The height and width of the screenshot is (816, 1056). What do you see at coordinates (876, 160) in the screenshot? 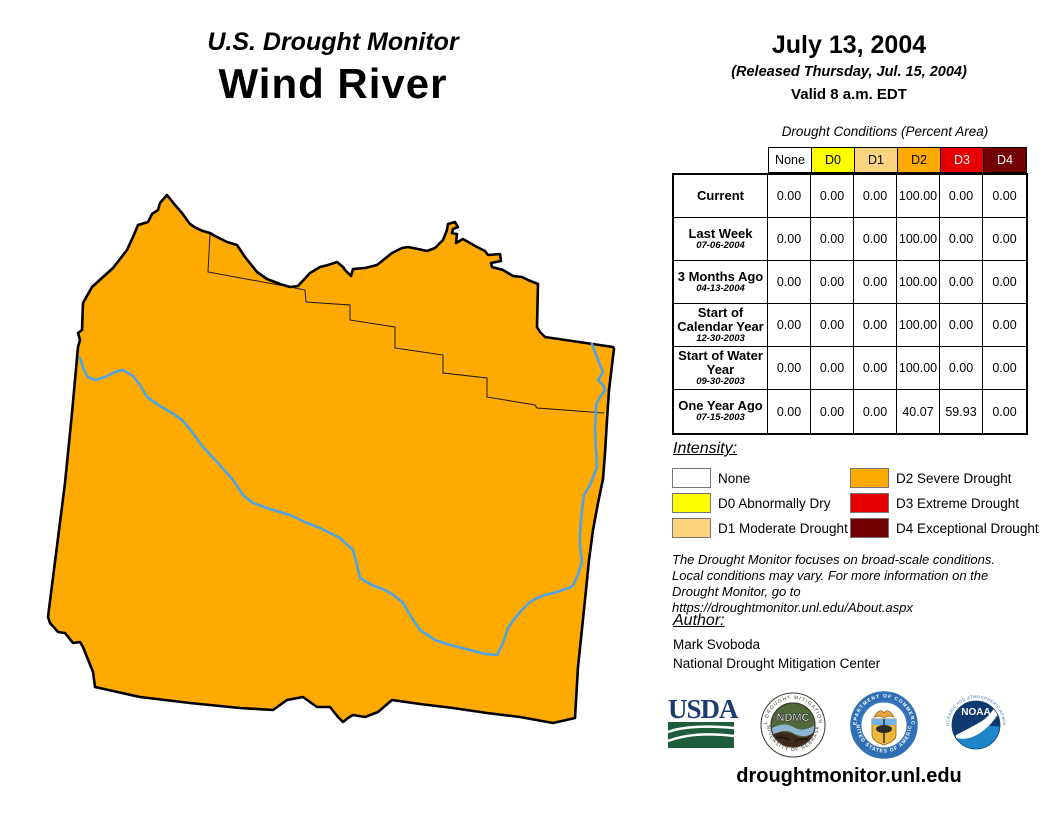
I see `column-header-d1: D1` at bounding box center [876, 160].